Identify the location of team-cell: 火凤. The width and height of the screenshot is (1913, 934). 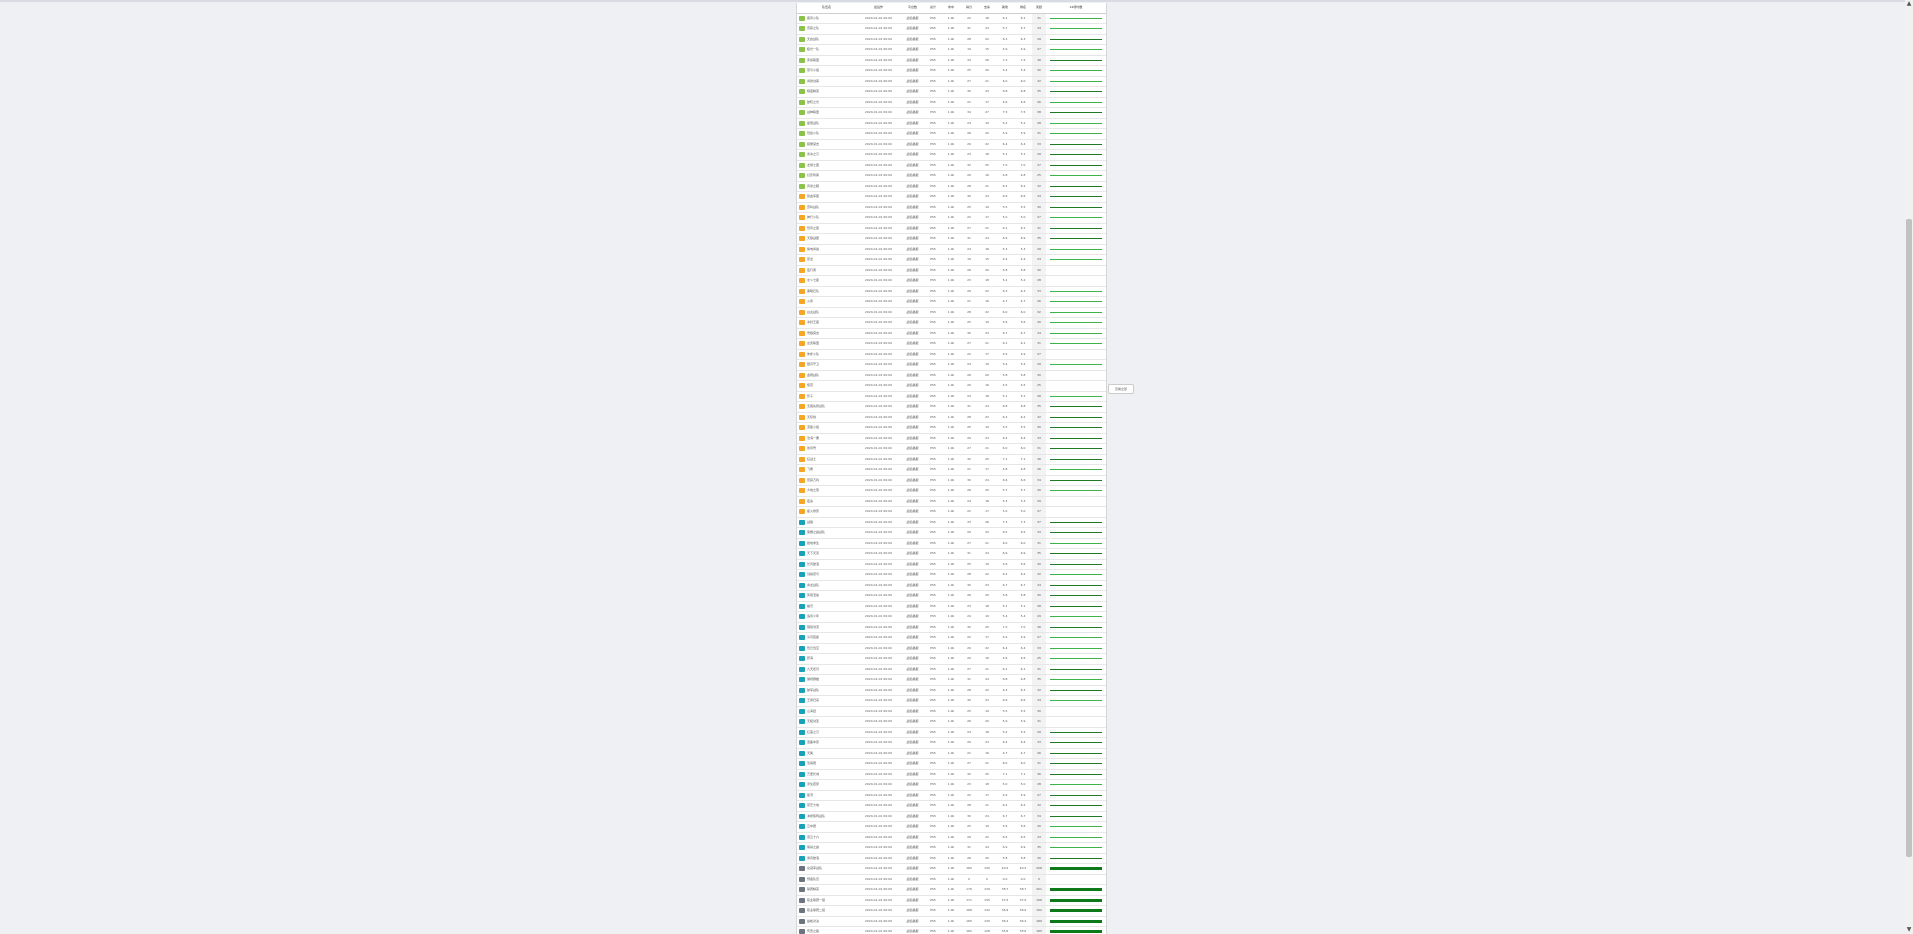
(826, 302).